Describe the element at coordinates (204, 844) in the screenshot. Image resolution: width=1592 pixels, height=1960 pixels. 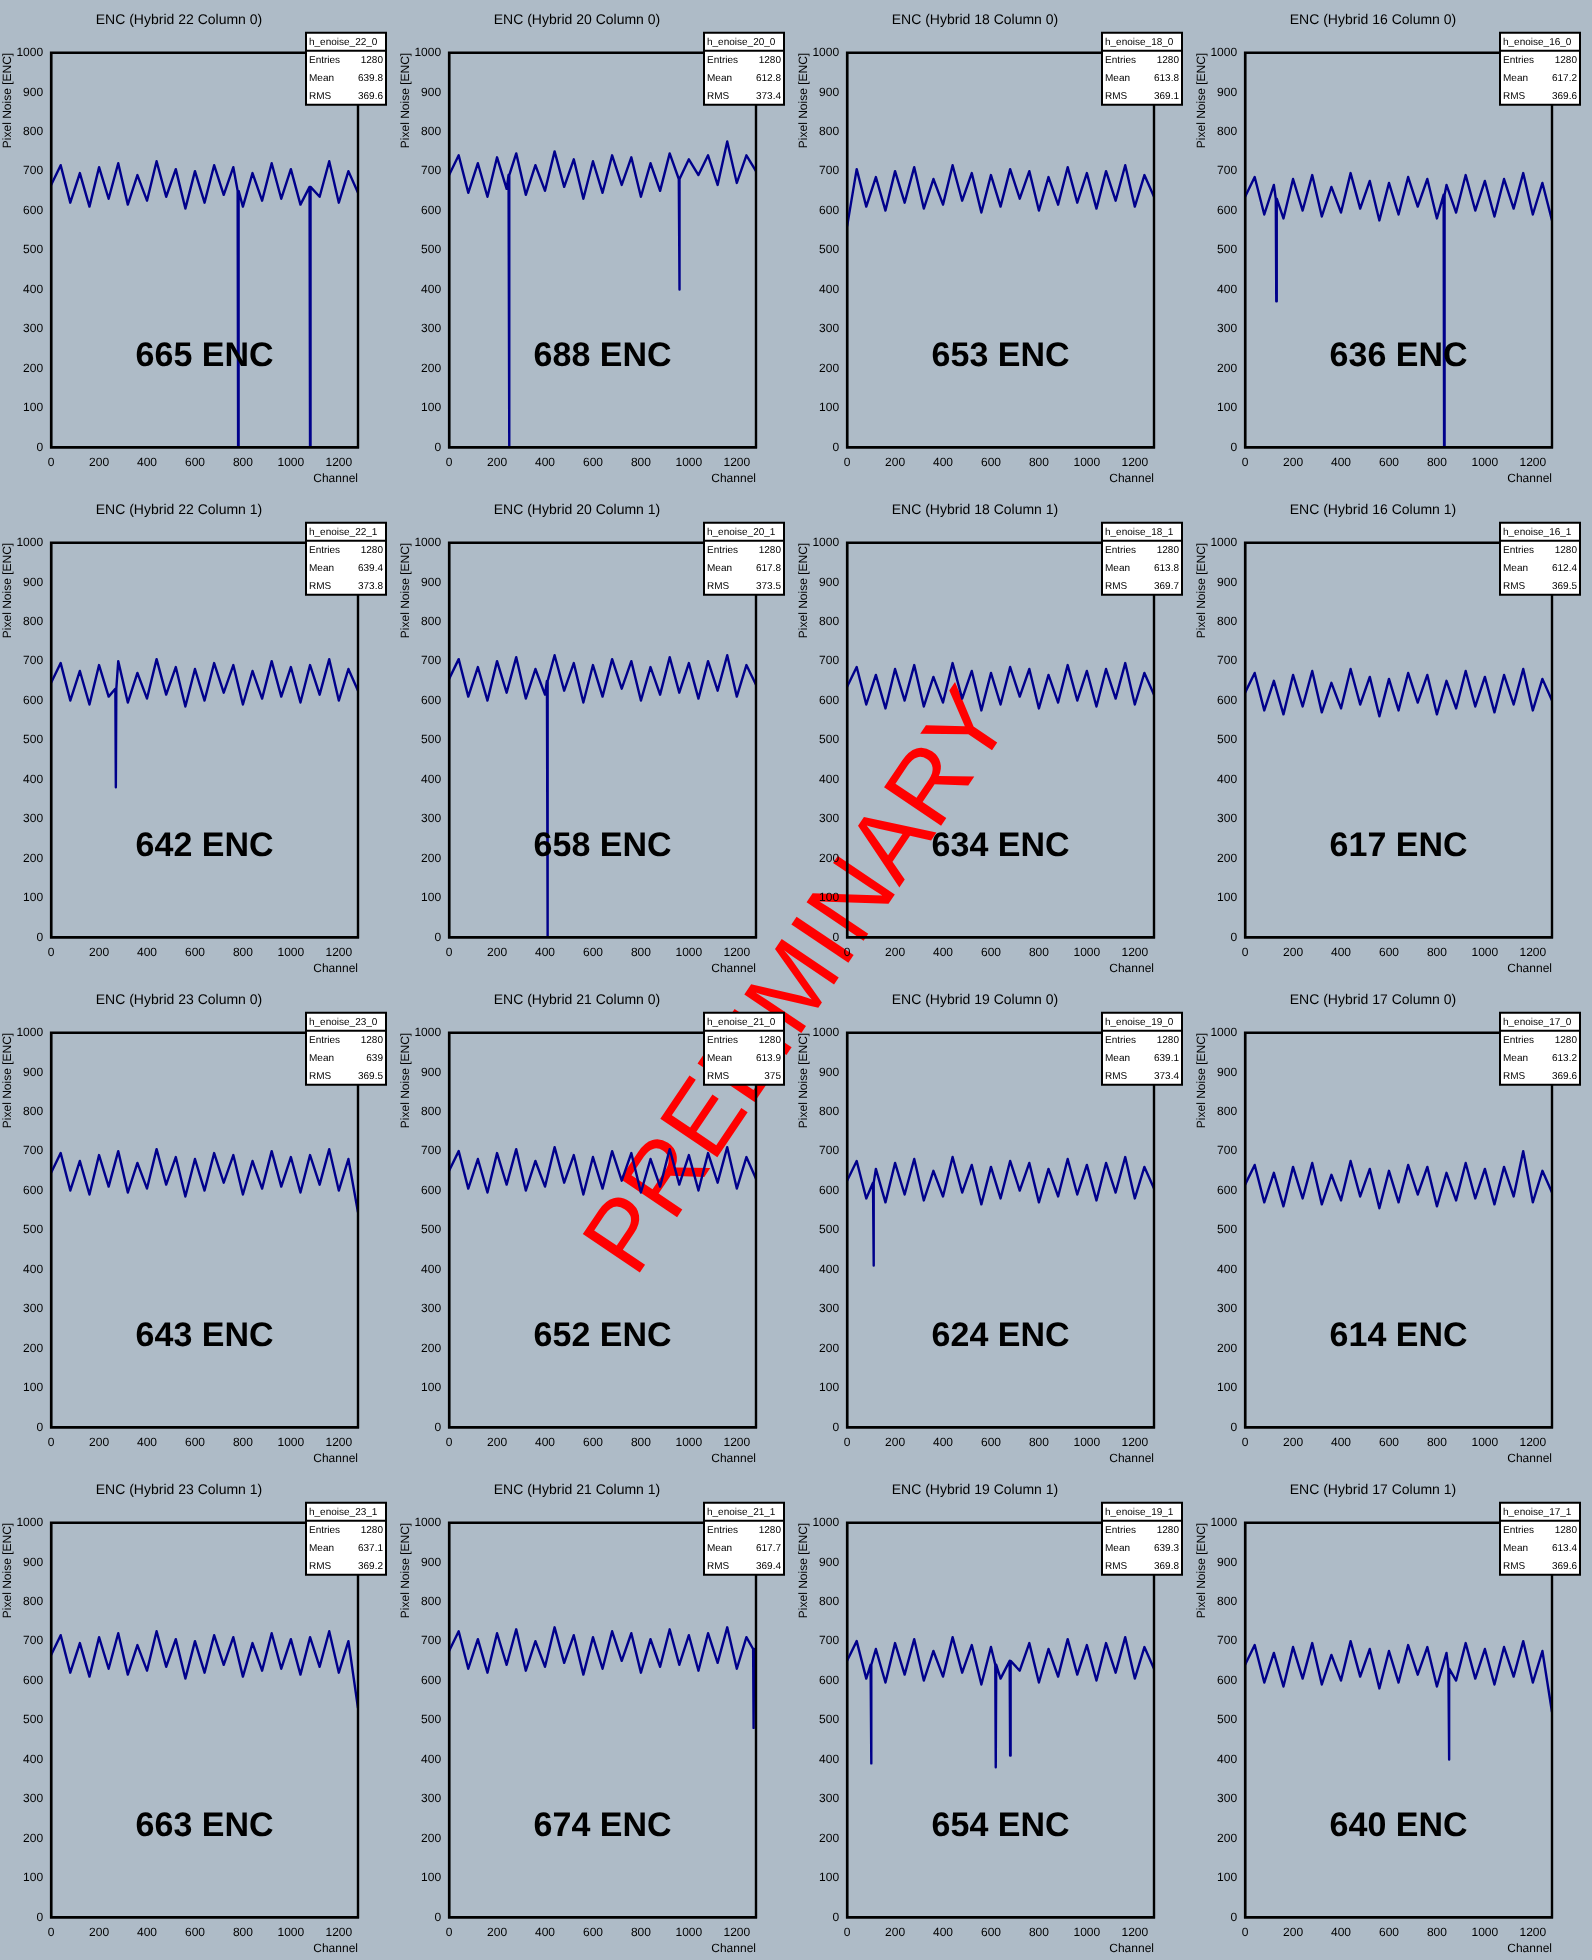
I see `annotation: 642 ENC` at that location.